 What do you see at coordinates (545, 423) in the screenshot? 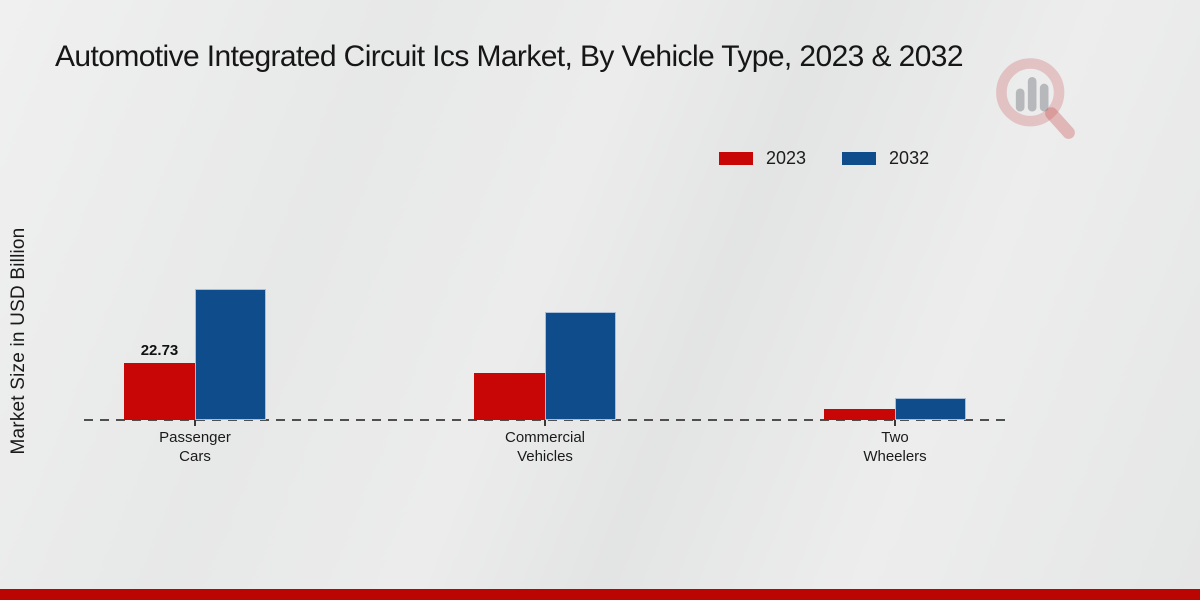
I see `x-axis-tick-commercial-vehicles` at bounding box center [545, 423].